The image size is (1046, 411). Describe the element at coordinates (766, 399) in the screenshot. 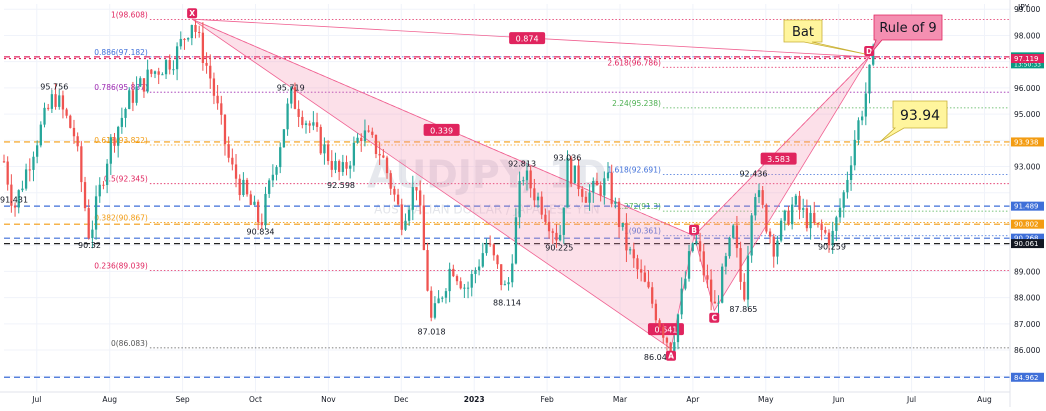

I see `x-tick-label: May` at that location.